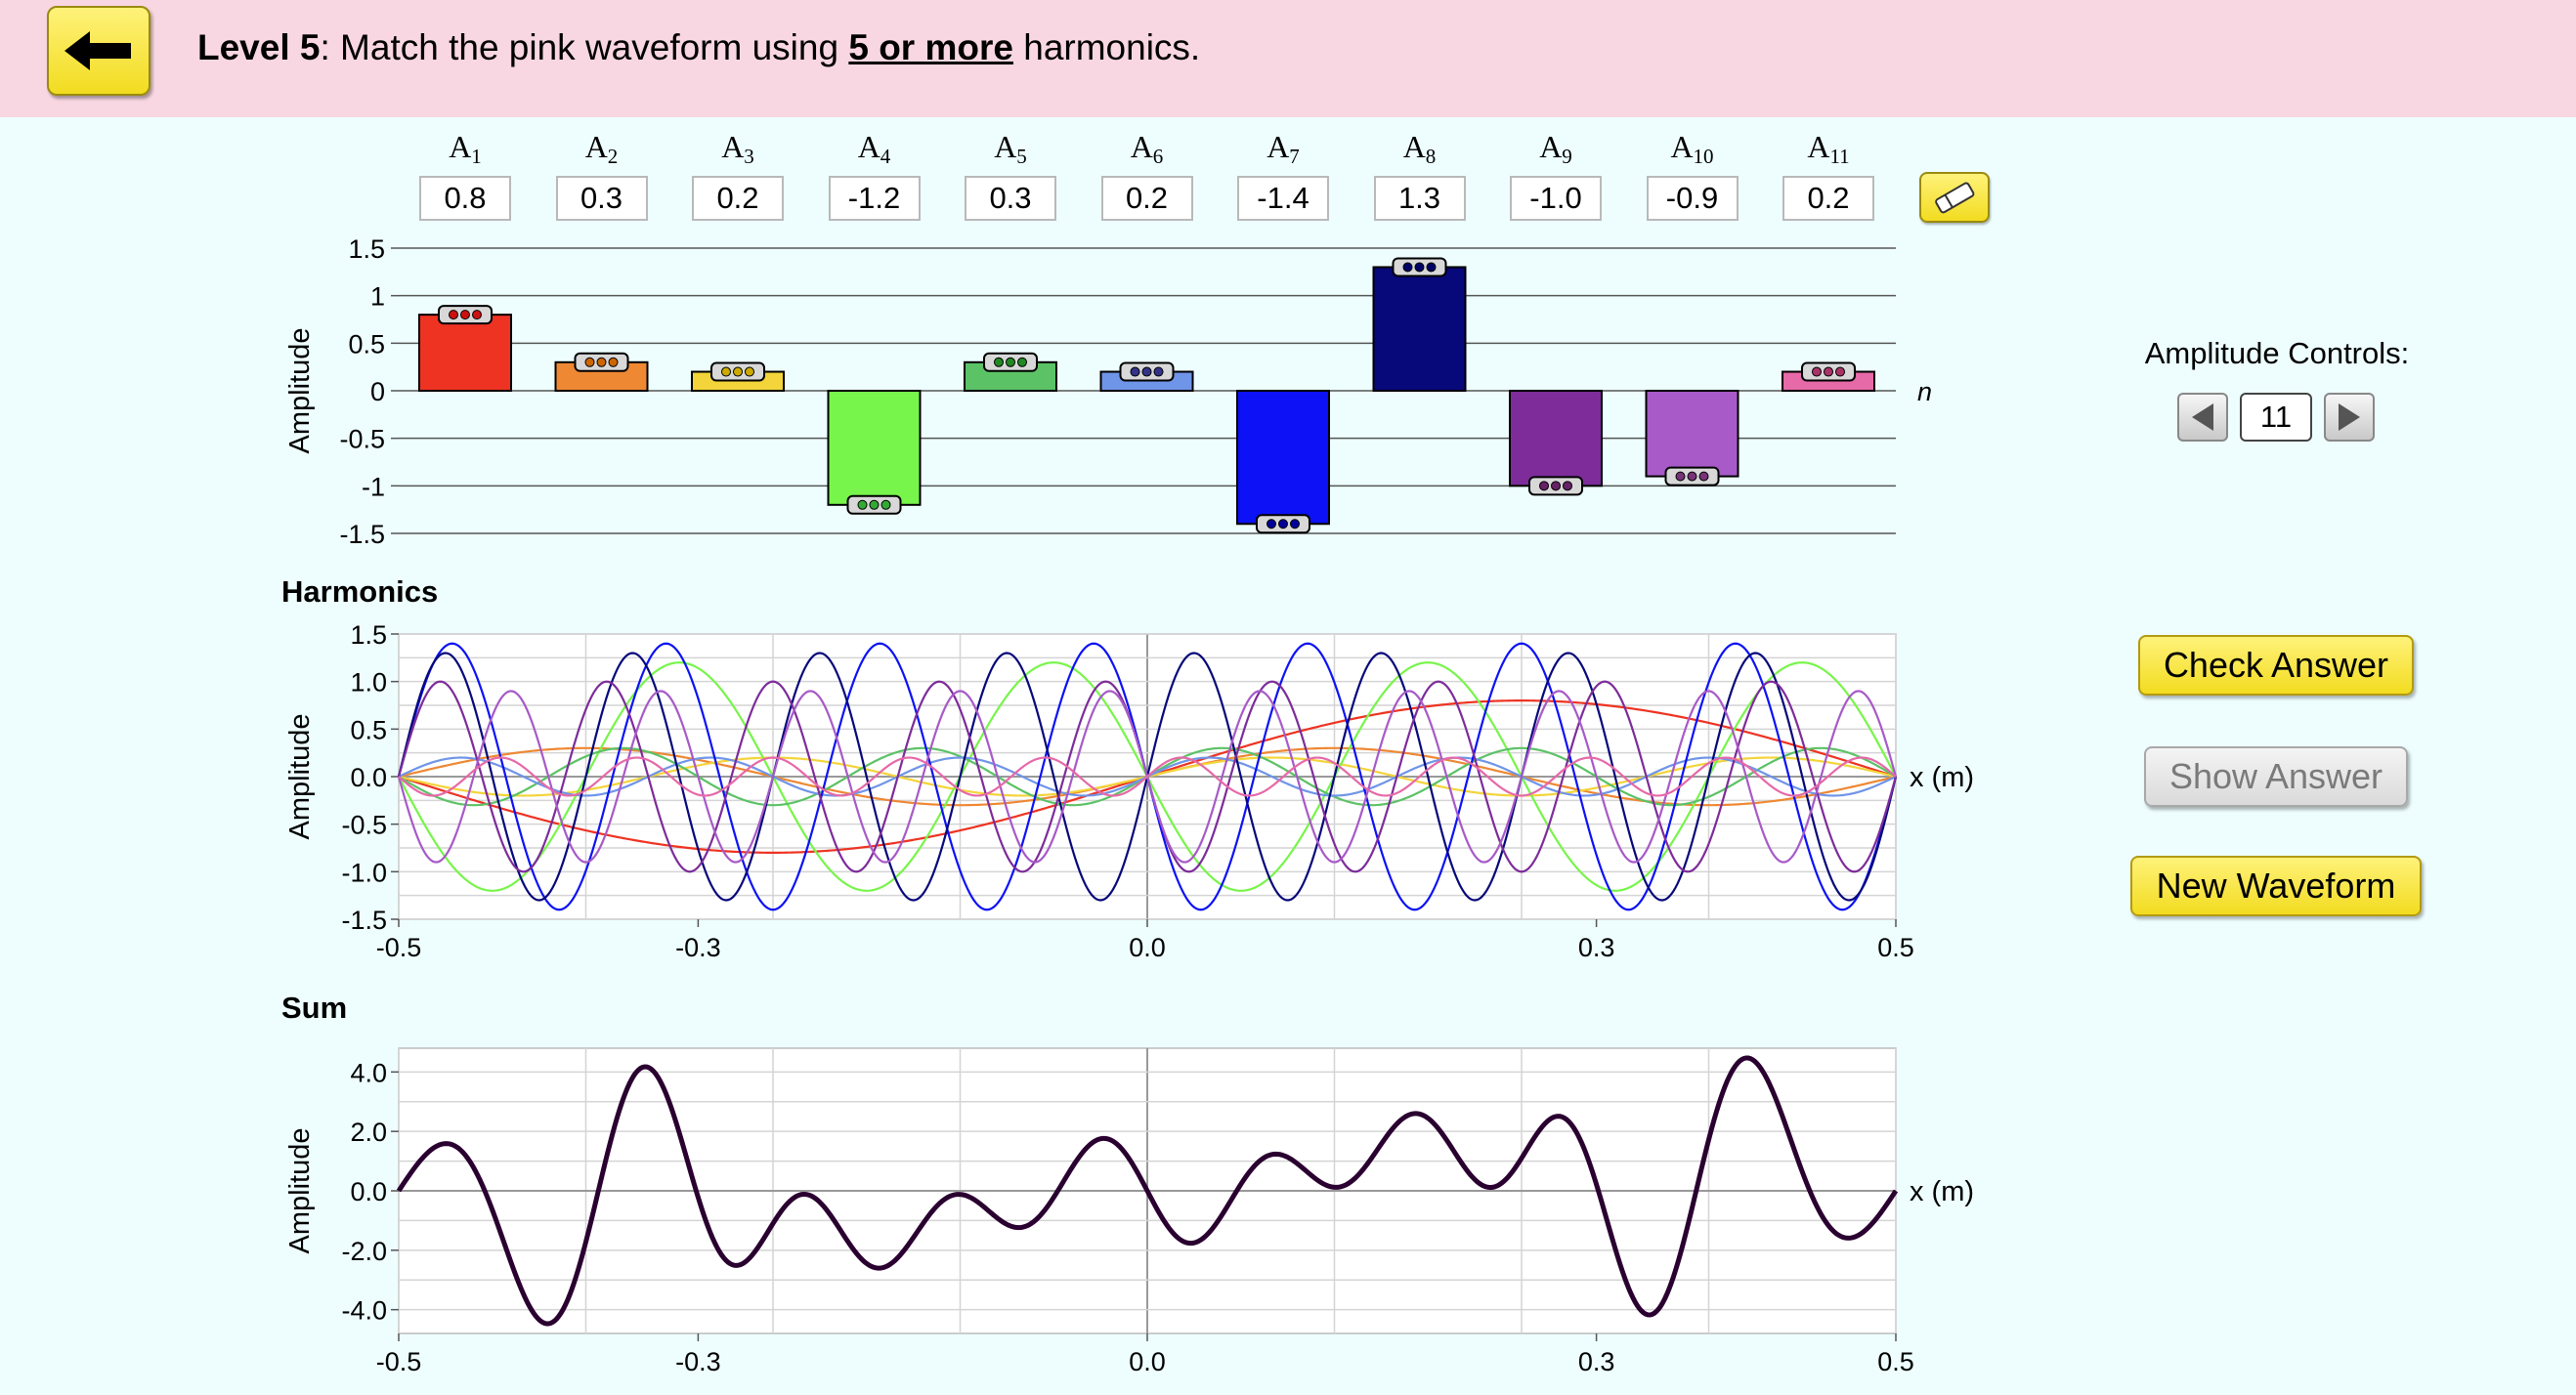  What do you see at coordinates (364, 872) in the screenshot?
I see `y-tick-label: -1.0` at bounding box center [364, 872].